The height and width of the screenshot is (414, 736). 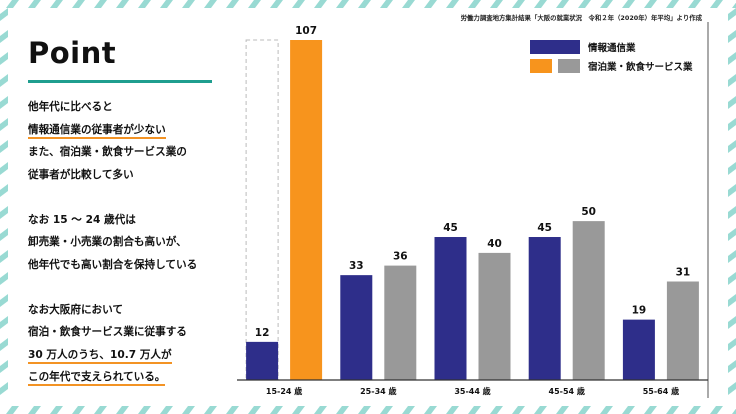 What do you see at coordinates (588, 212) in the screenshot?
I see `data-label: 50` at bounding box center [588, 212].